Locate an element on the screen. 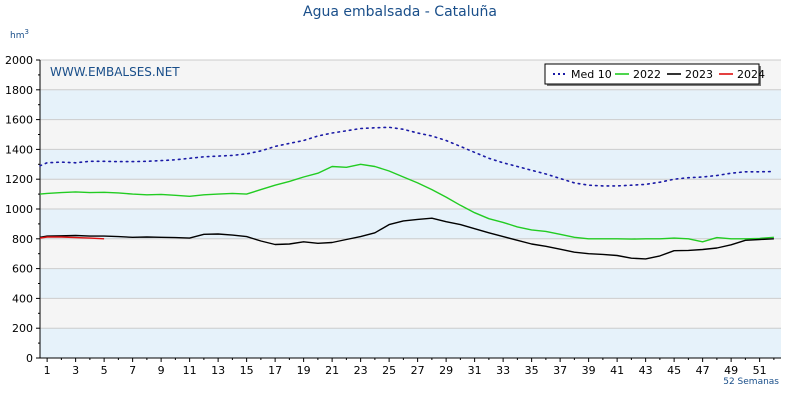  x-tick-label: 25 is located at coordinates (389, 370).